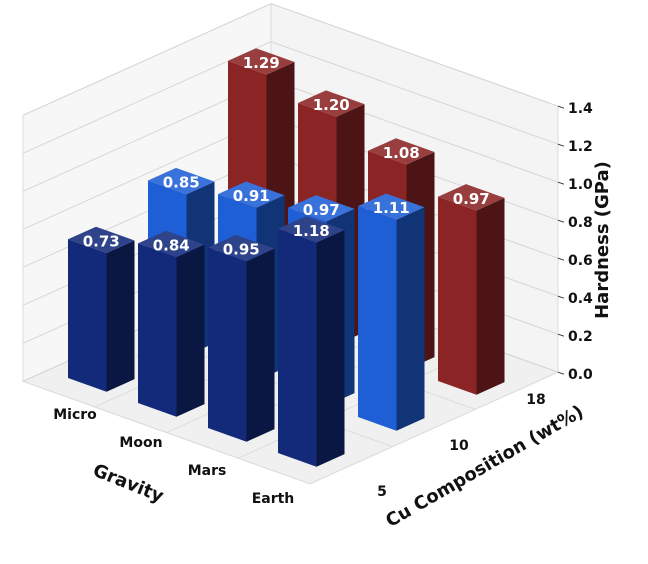  I want to click on value-label: 0.73, so click(101, 241).